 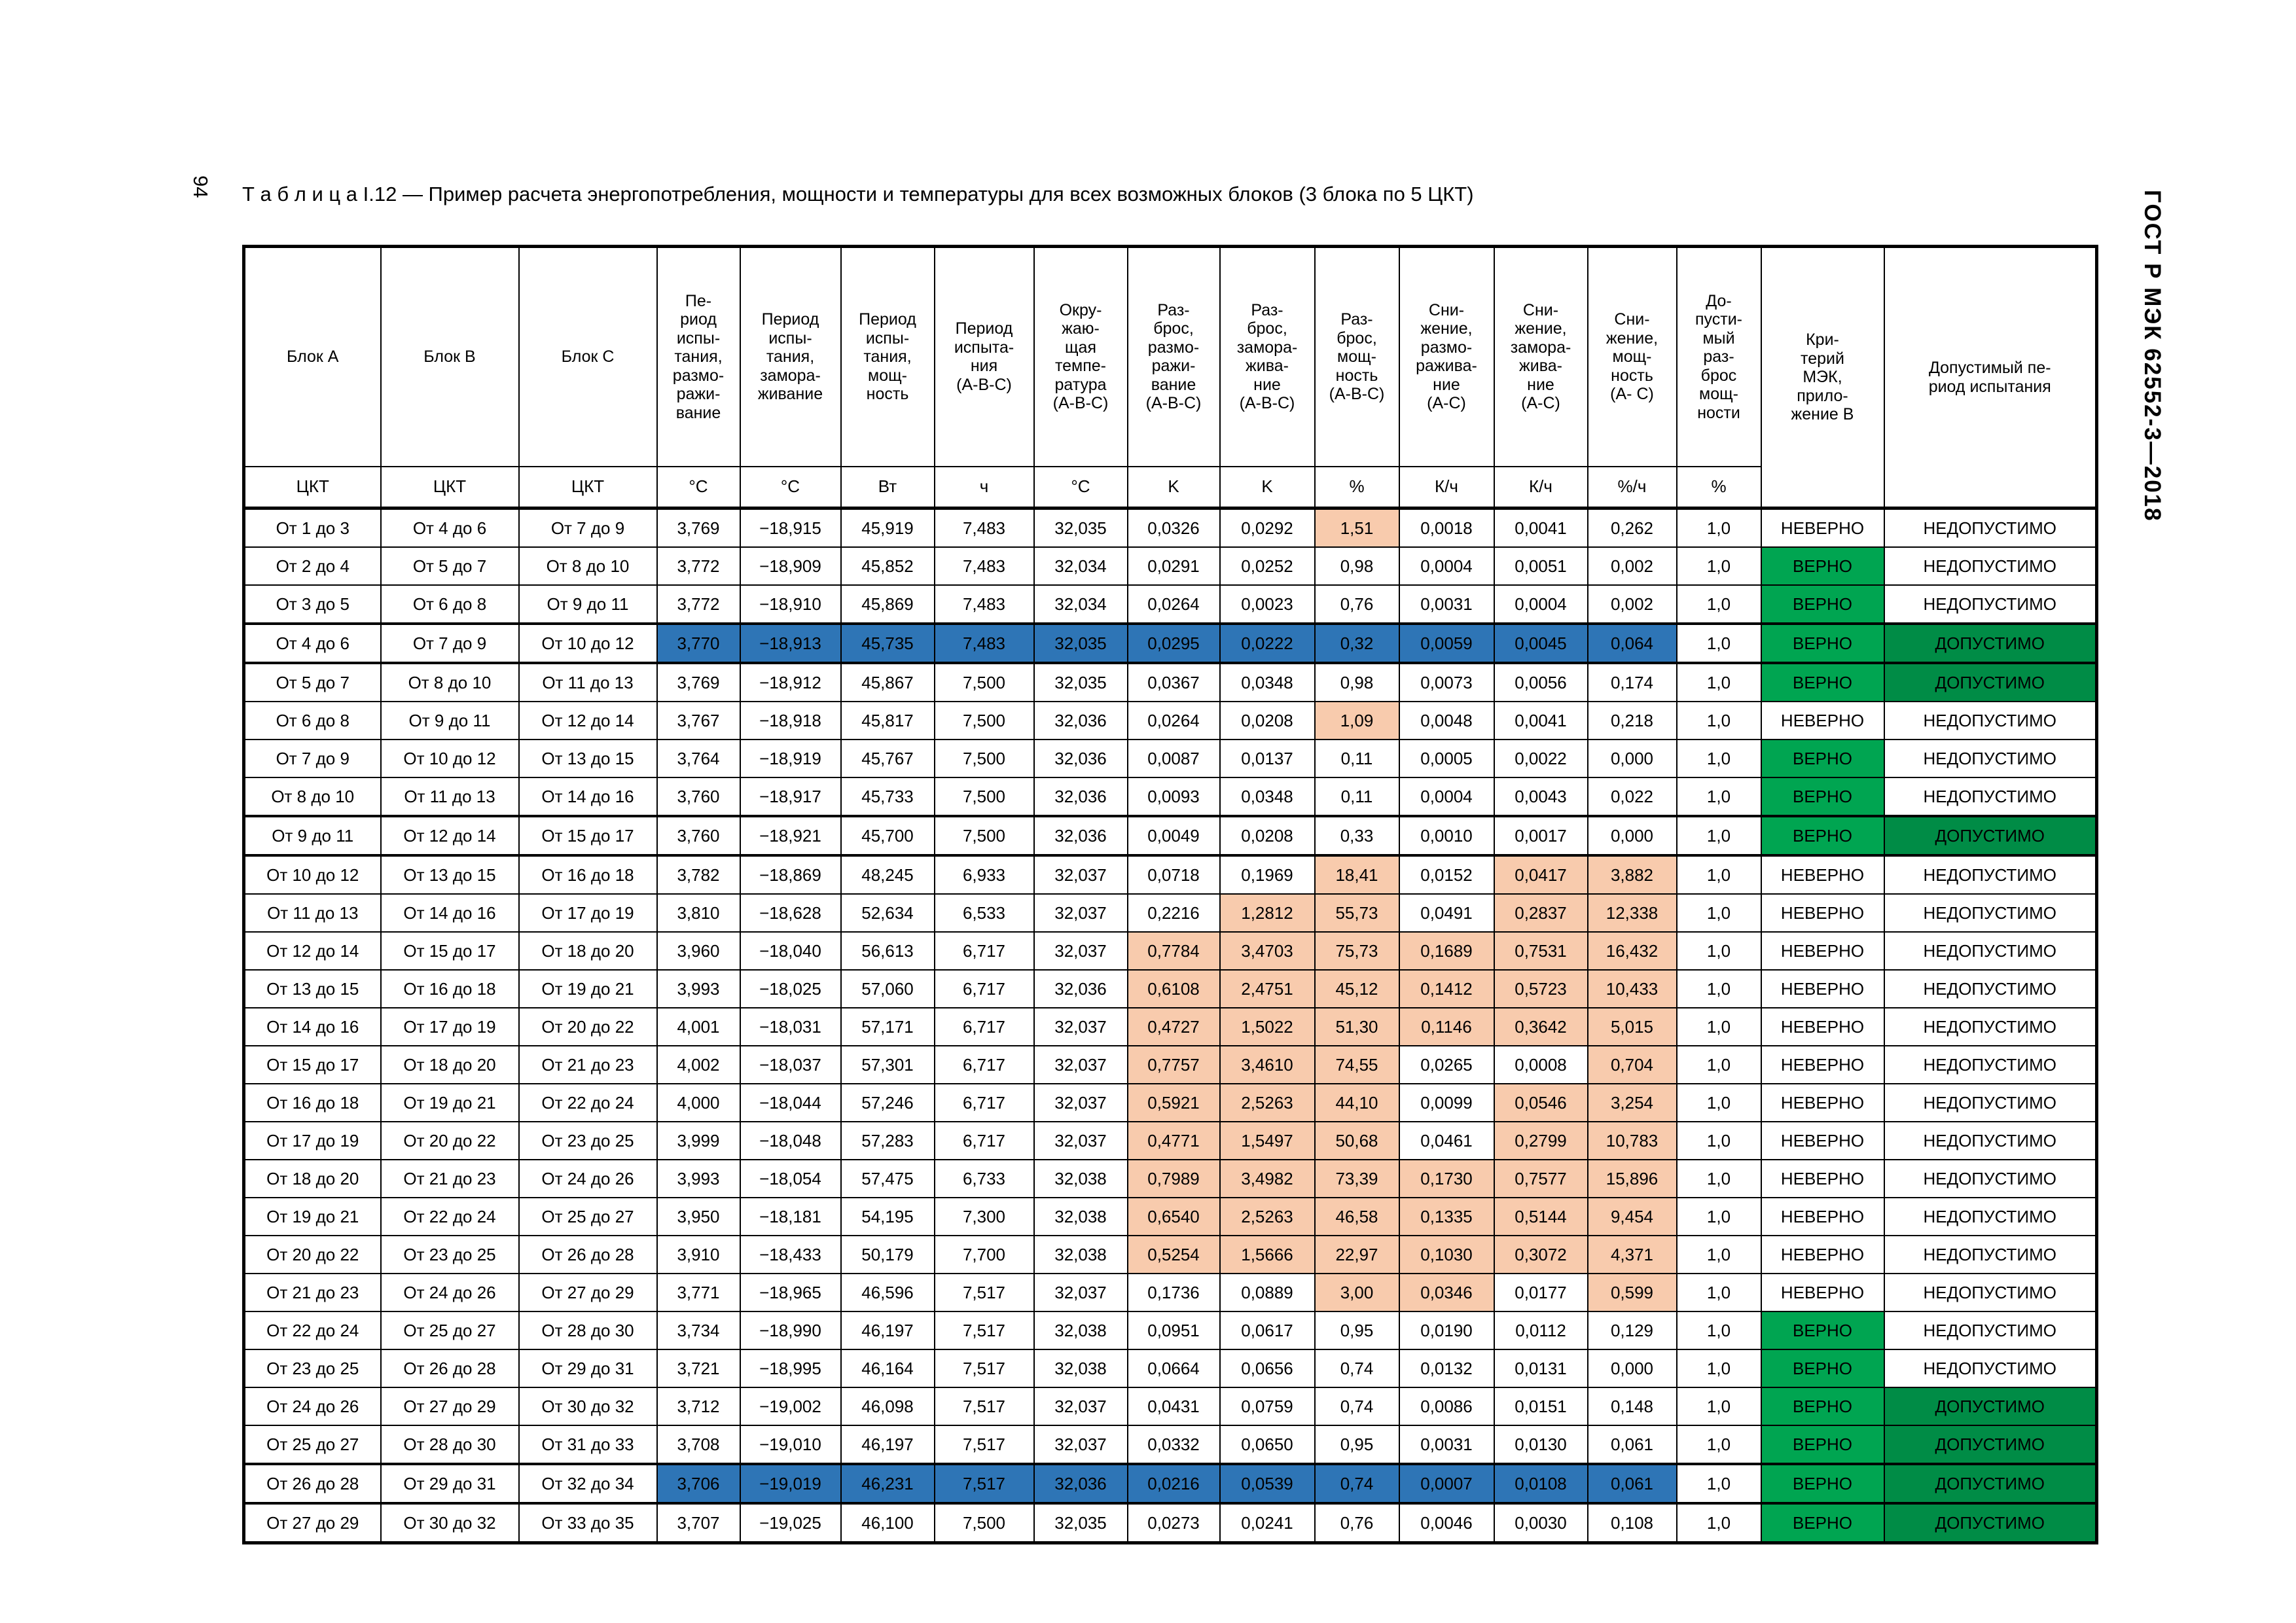 What do you see at coordinates (1357, 988) in the screenshot?
I see `table-cell: 45,12` at bounding box center [1357, 988].